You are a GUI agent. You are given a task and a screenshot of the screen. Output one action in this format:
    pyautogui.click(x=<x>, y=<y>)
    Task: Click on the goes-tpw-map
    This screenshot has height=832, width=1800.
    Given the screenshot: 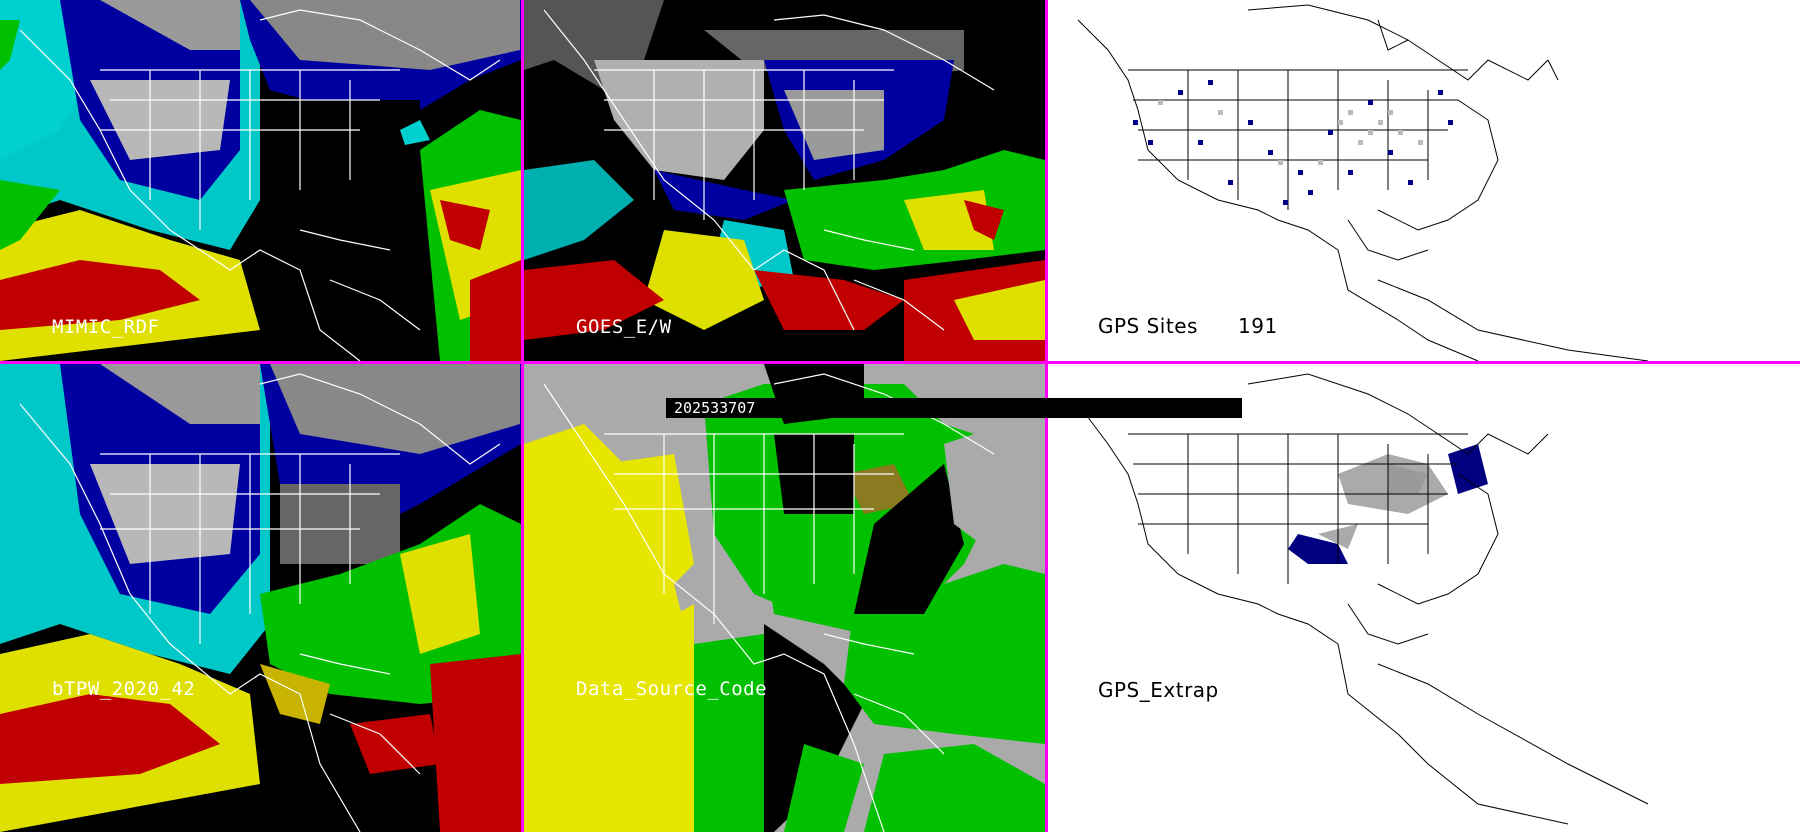 What is the action you would take?
    pyautogui.click(x=784, y=180)
    